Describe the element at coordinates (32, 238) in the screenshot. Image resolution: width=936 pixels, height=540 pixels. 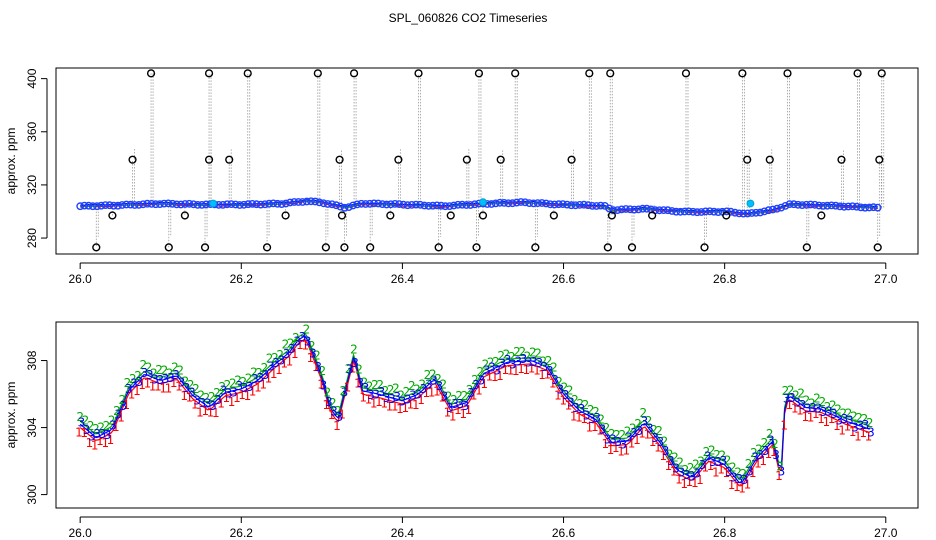
I see `panel-1-y-tick-label: 280` at that location.